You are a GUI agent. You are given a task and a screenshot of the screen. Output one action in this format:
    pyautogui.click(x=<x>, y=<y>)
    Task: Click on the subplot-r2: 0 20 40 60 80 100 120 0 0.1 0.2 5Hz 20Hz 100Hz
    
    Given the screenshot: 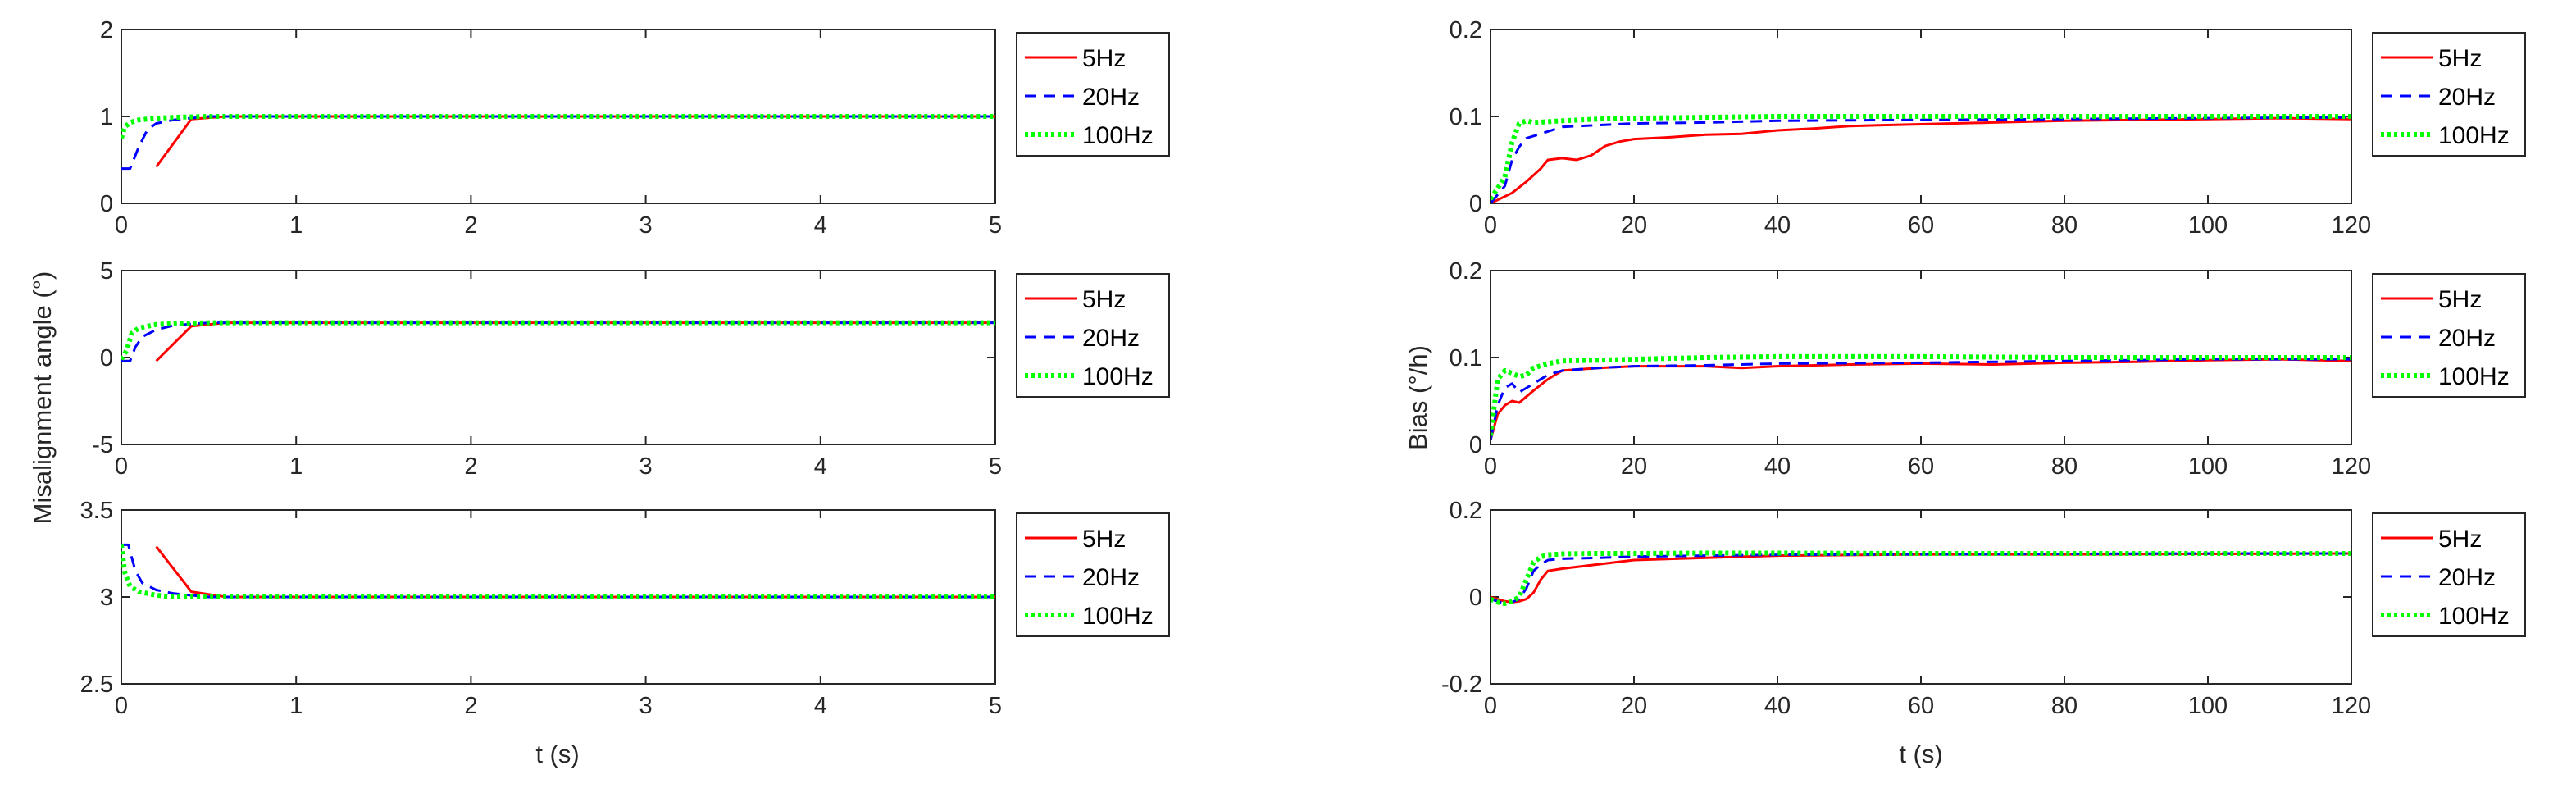 What is the action you would take?
    pyautogui.click(x=1988, y=369)
    